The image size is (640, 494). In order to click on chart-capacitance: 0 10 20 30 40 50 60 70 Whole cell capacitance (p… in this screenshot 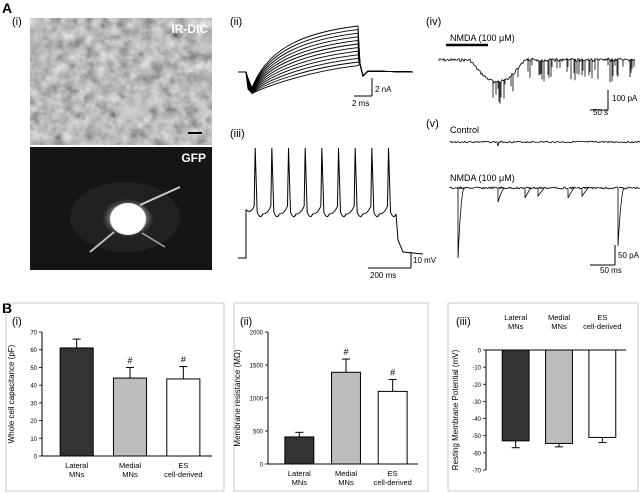, I will do `click(109, 405)`.